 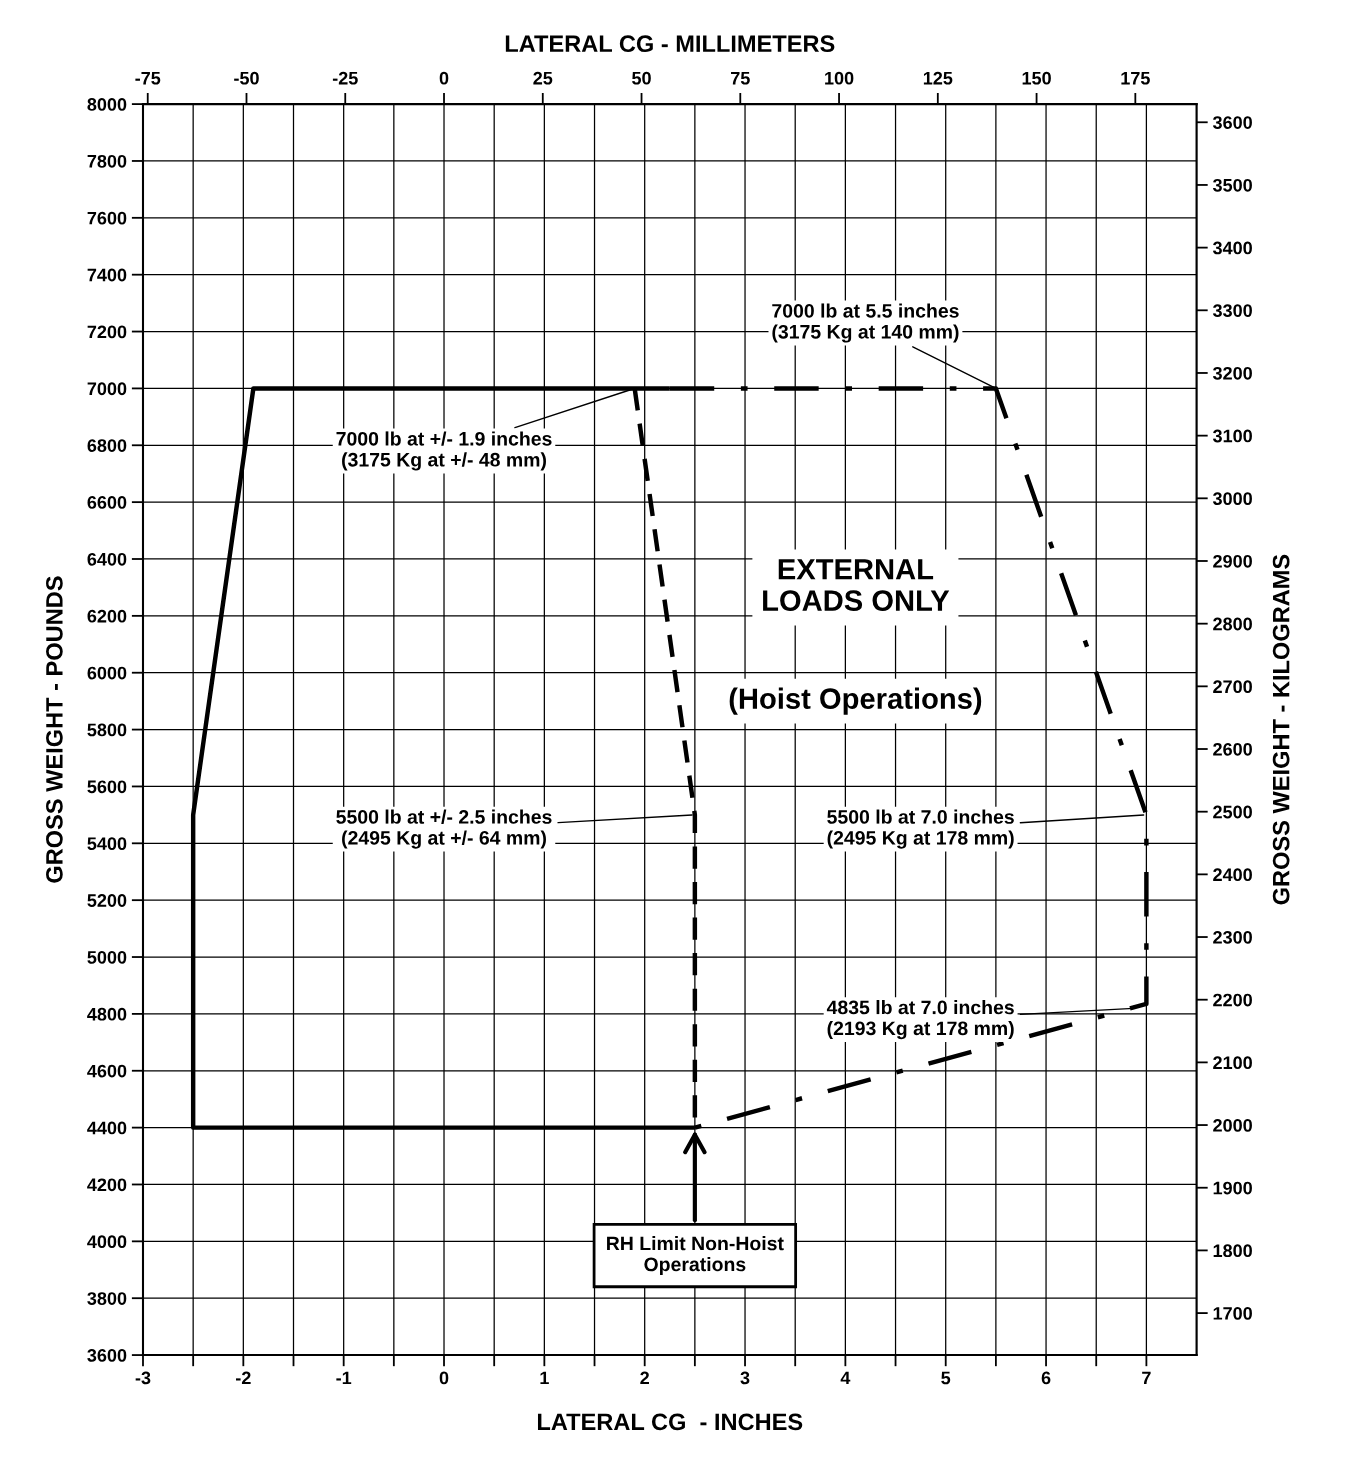 What do you see at coordinates (1232, 1125) in the screenshot?
I see `y2-tick-label: 2000` at bounding box center [1232, 1125].